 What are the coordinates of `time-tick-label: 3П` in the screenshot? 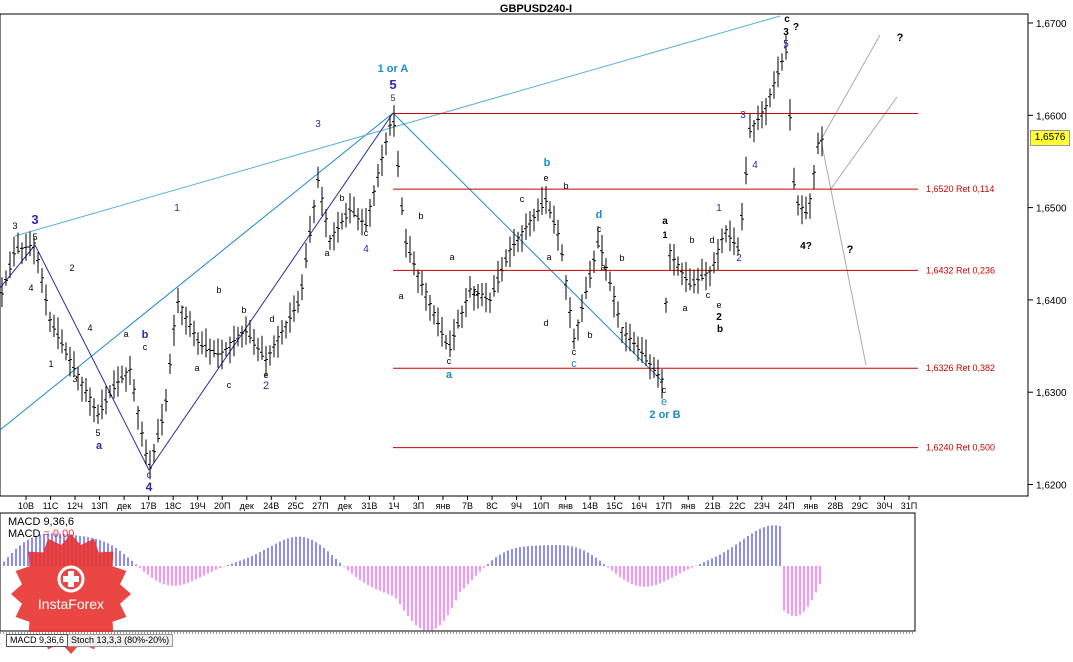 It's located at (418, 506).